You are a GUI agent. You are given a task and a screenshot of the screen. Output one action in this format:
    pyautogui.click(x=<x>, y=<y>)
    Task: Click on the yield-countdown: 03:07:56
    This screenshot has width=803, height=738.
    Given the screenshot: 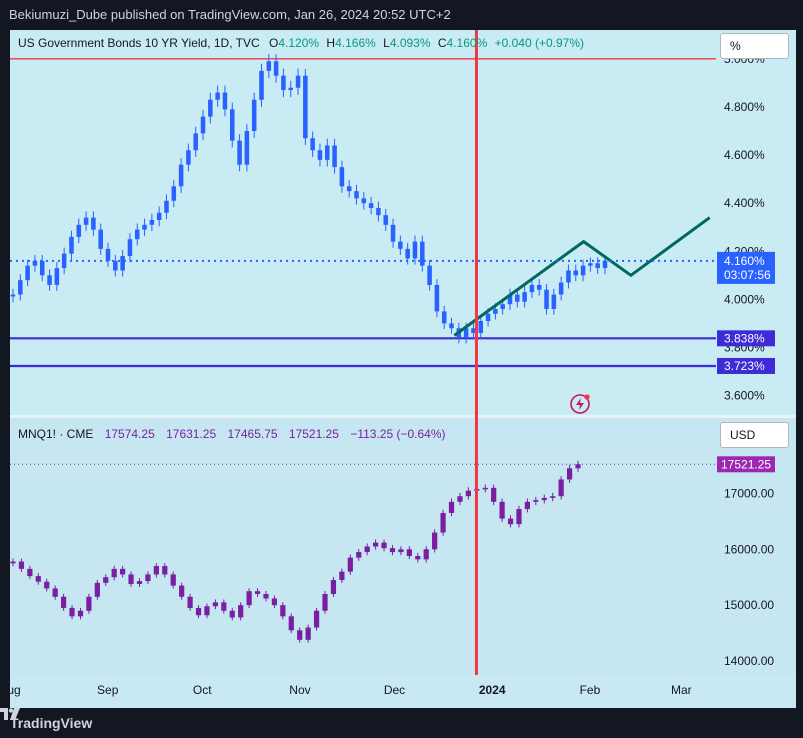 What is the action you would take?
    pyautogui.click(x=747, y=275)
    